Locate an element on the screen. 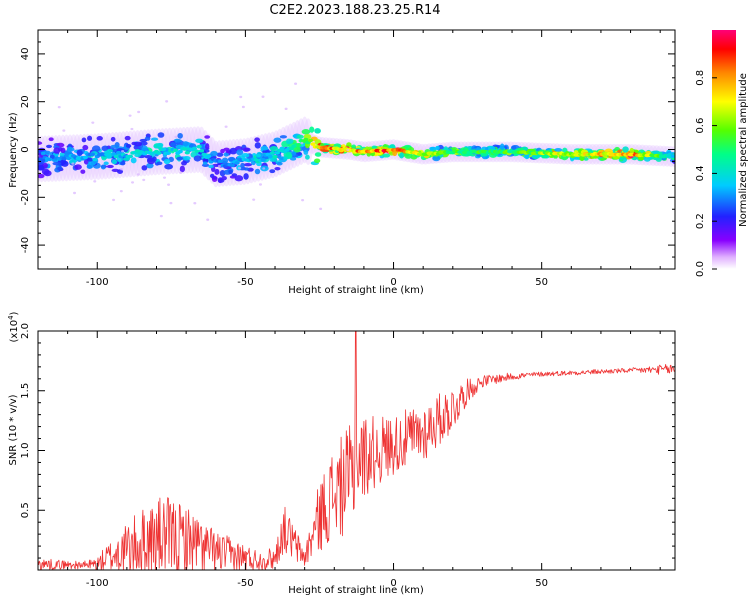  figure-title: C2E2.2023.188.23.25.R14 is located at coordinates (354, 10).